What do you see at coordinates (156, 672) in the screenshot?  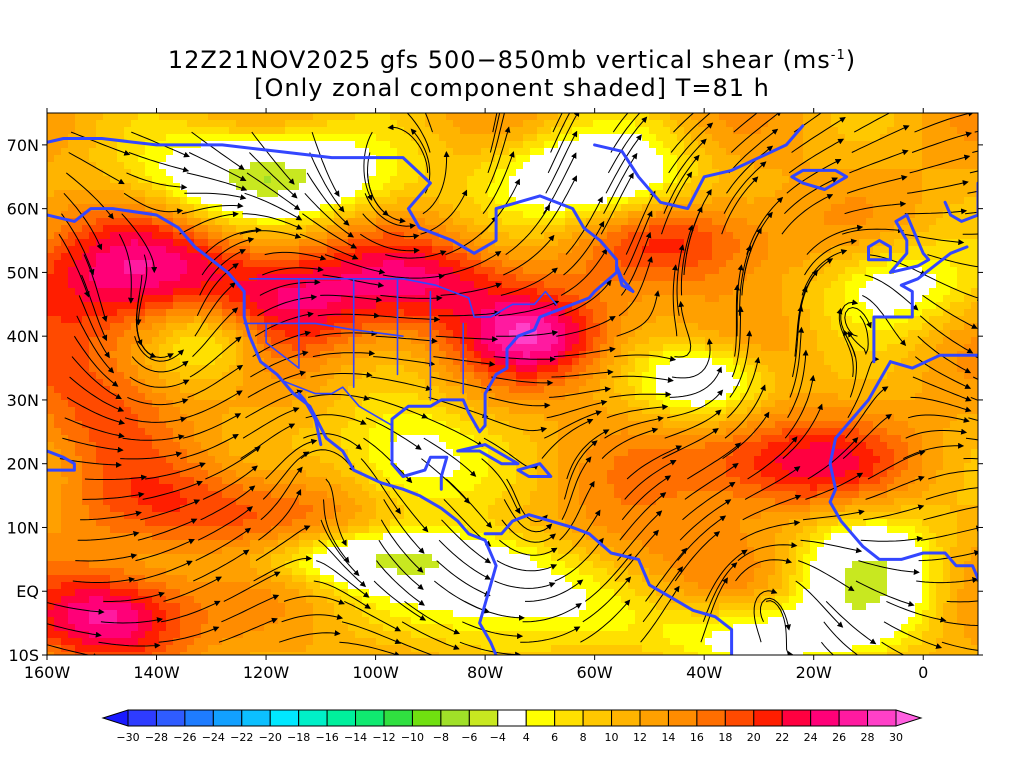 I see `lon-tick-label: 140W` at bounding box center [156, 672].